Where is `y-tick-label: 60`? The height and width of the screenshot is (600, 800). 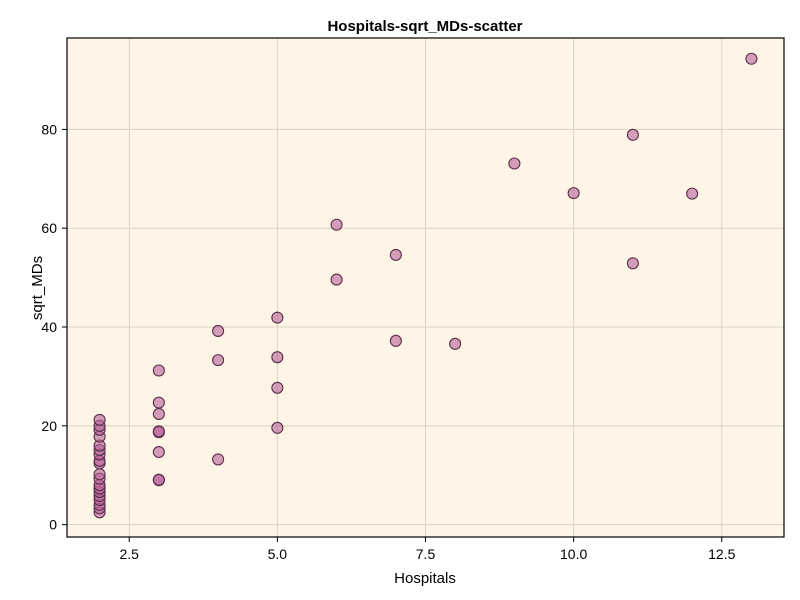 y-tick-label: 60 is located at coordinates (49, 228).